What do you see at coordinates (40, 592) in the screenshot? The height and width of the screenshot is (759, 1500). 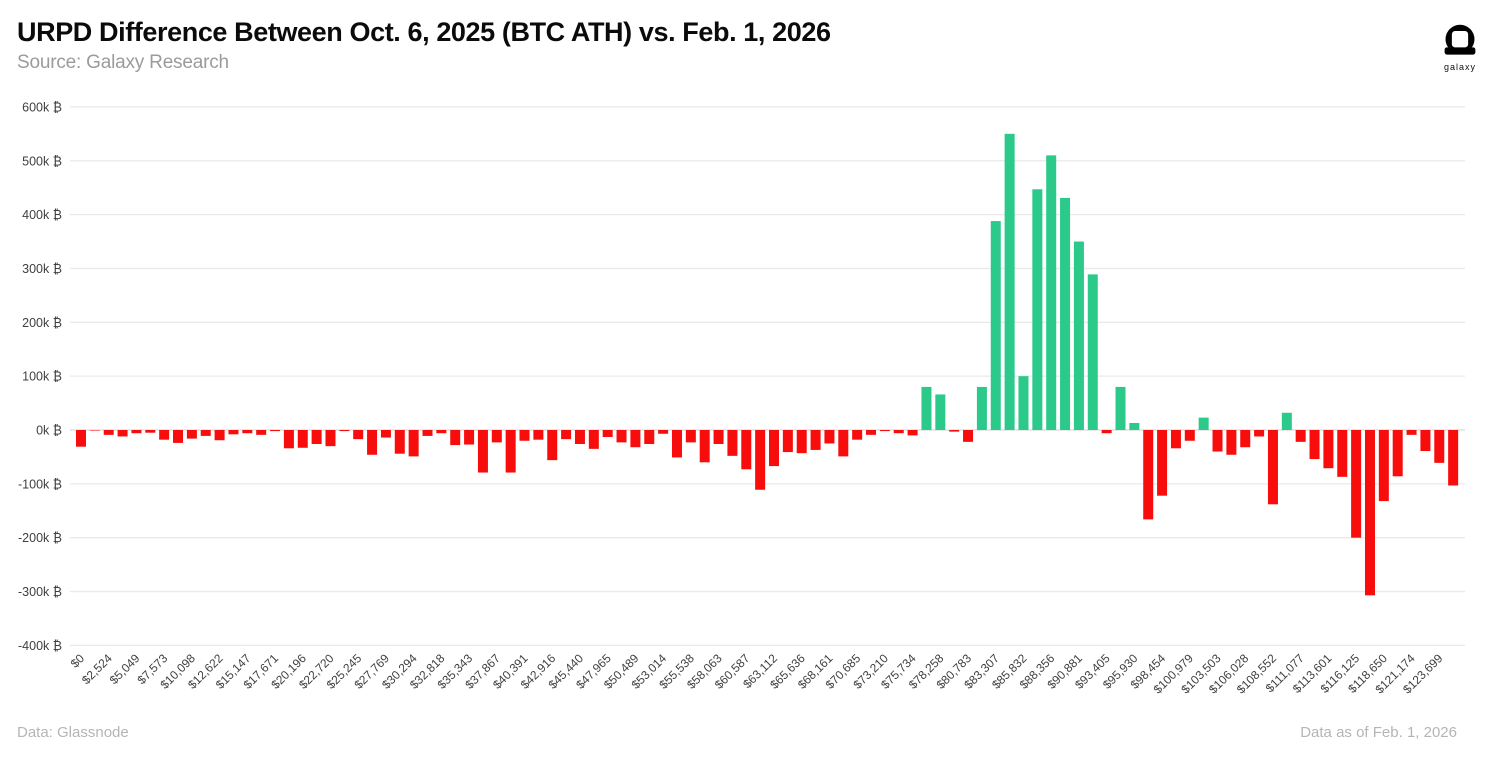 I see `y-tick-label: -300k ₿` at bounding box center [40, 592].